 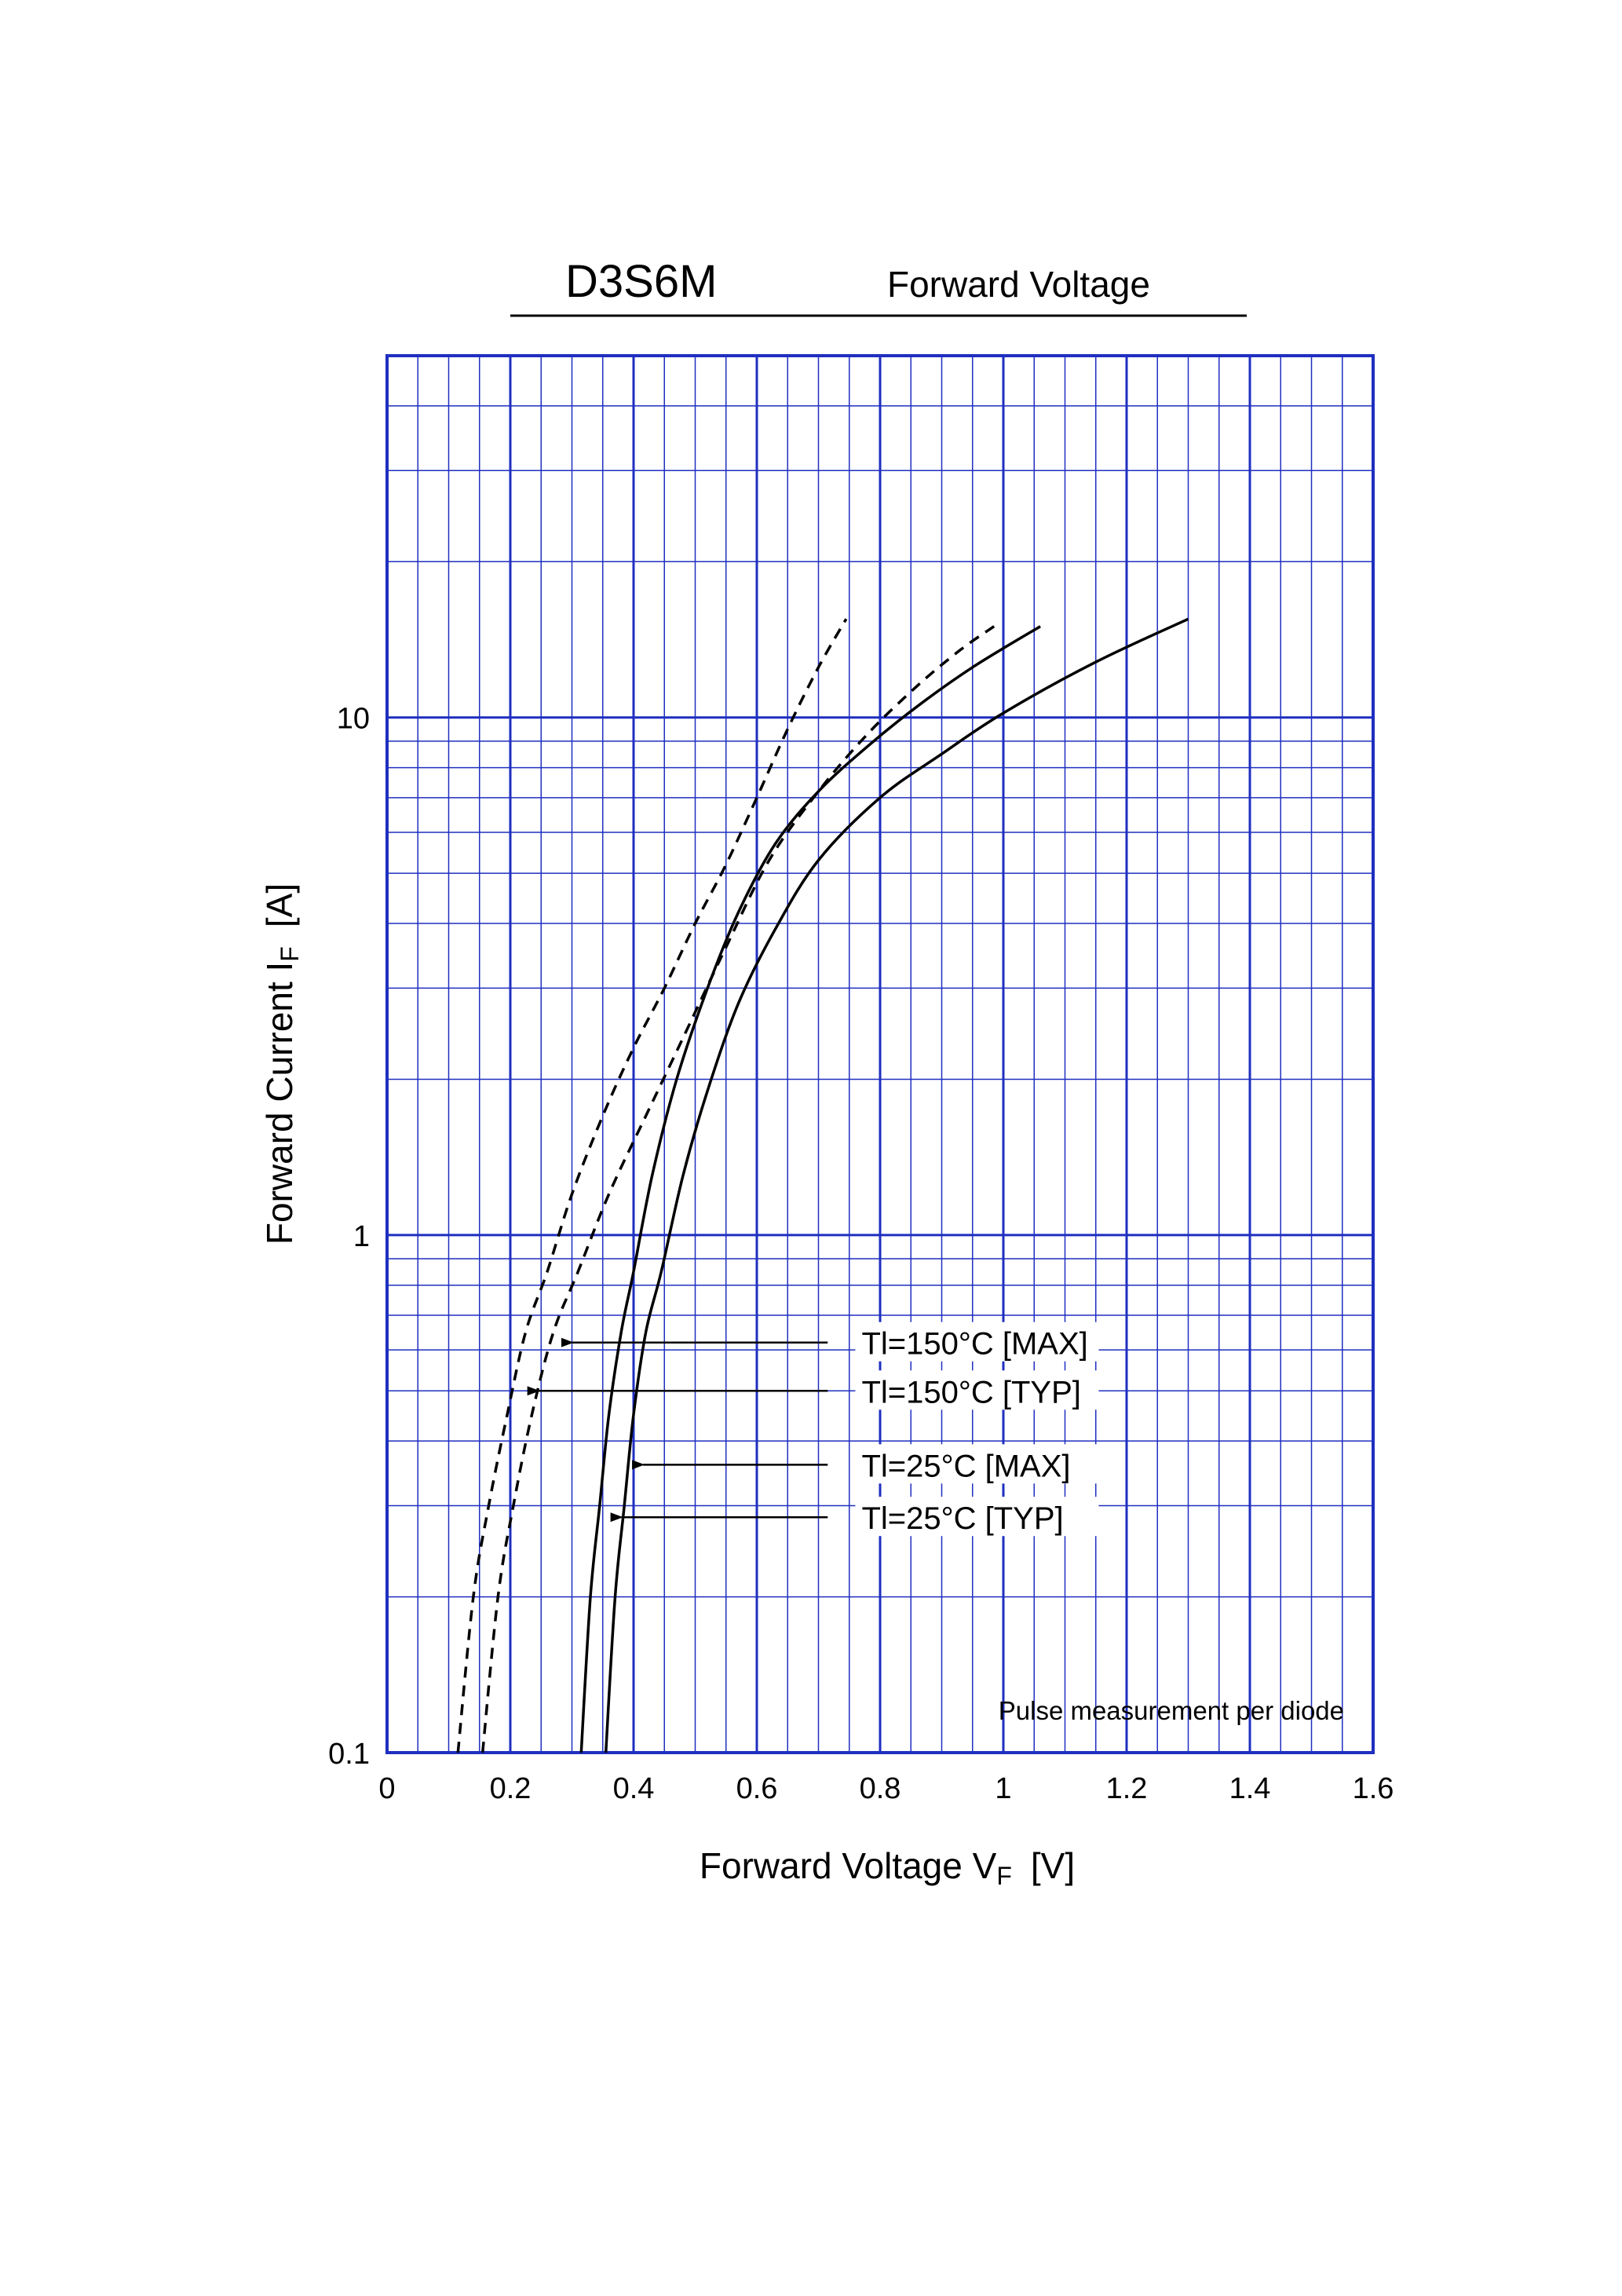 I want to click on y-axis-label: Forward Current IF [A], so click(x=281, y=1064).